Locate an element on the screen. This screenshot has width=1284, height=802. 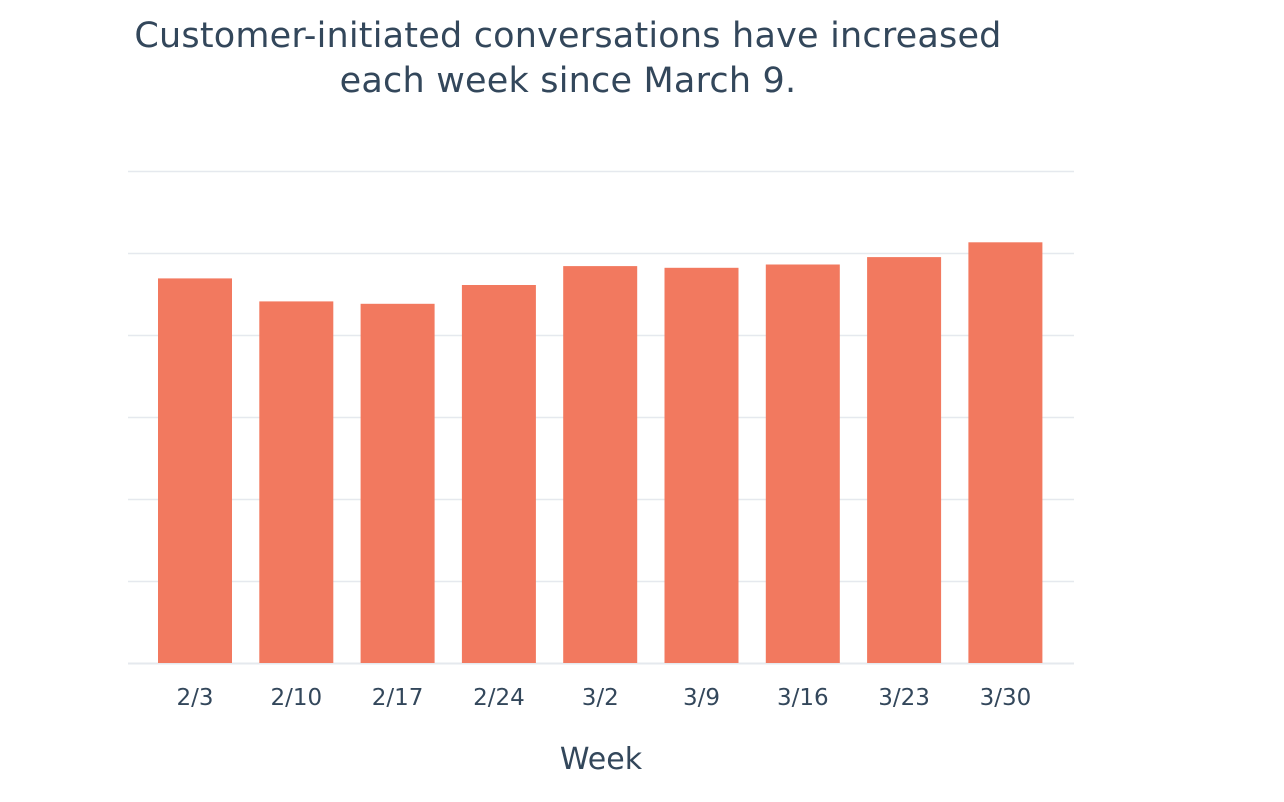
x-tick-label: 2/3 is located at coordinates (194, 698).